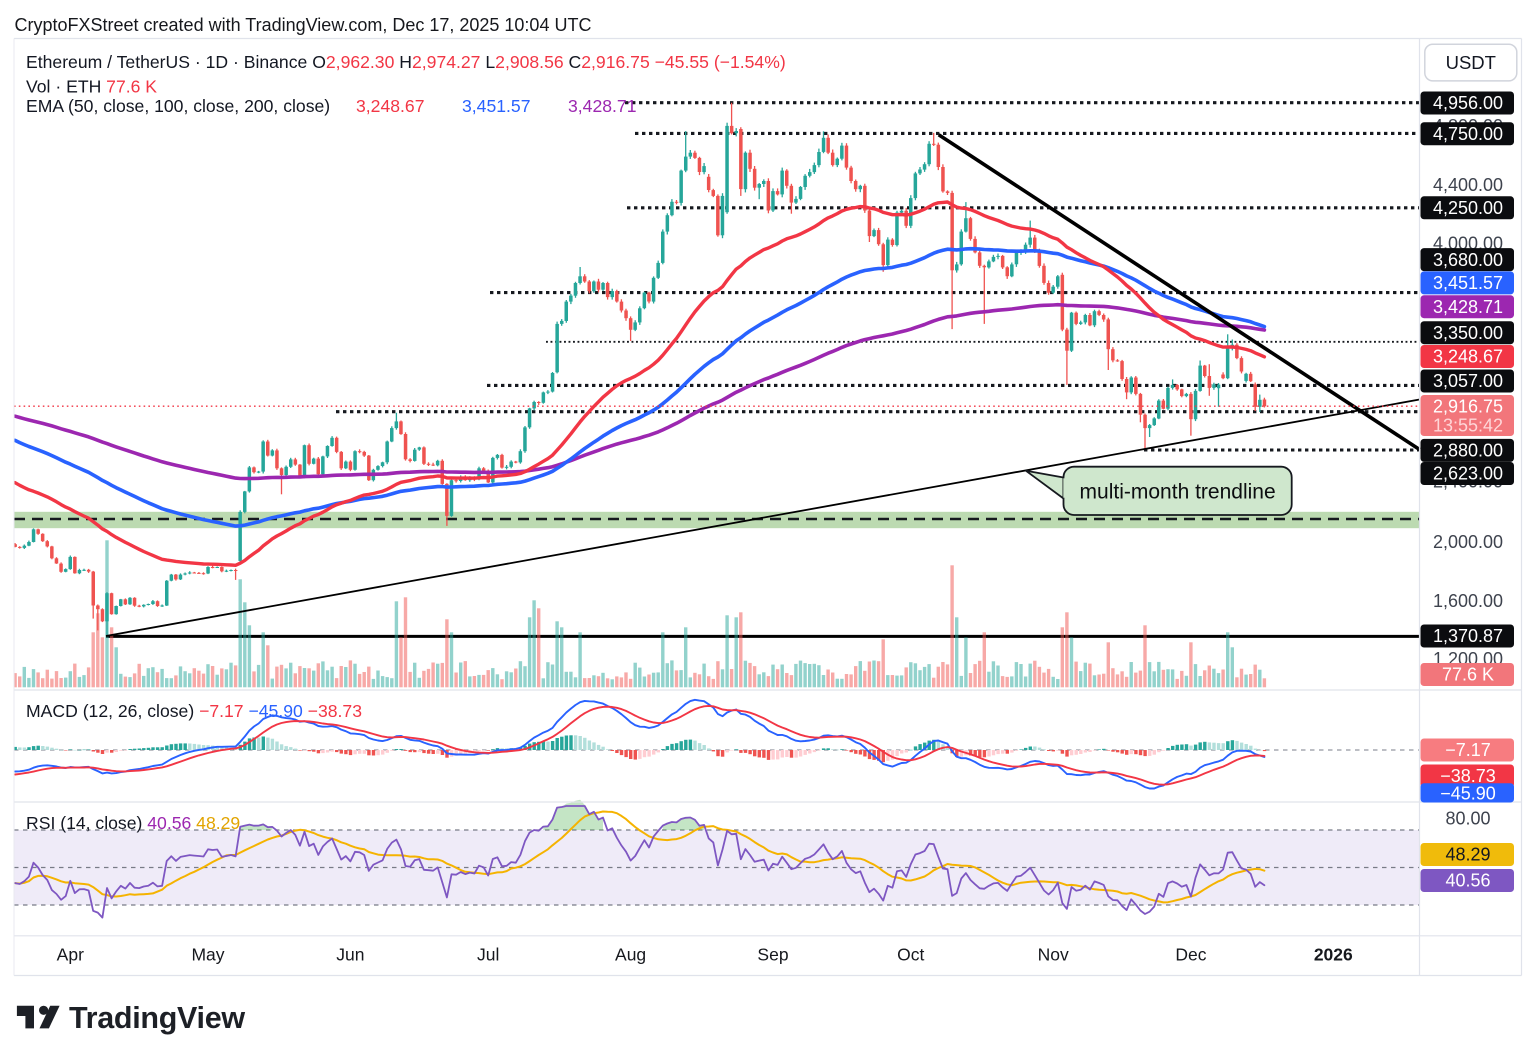  What do you see at coordinates (157, 1018) in the screenshot?
I see `svg-text: TradingView` at bounding box center [157, 1018].